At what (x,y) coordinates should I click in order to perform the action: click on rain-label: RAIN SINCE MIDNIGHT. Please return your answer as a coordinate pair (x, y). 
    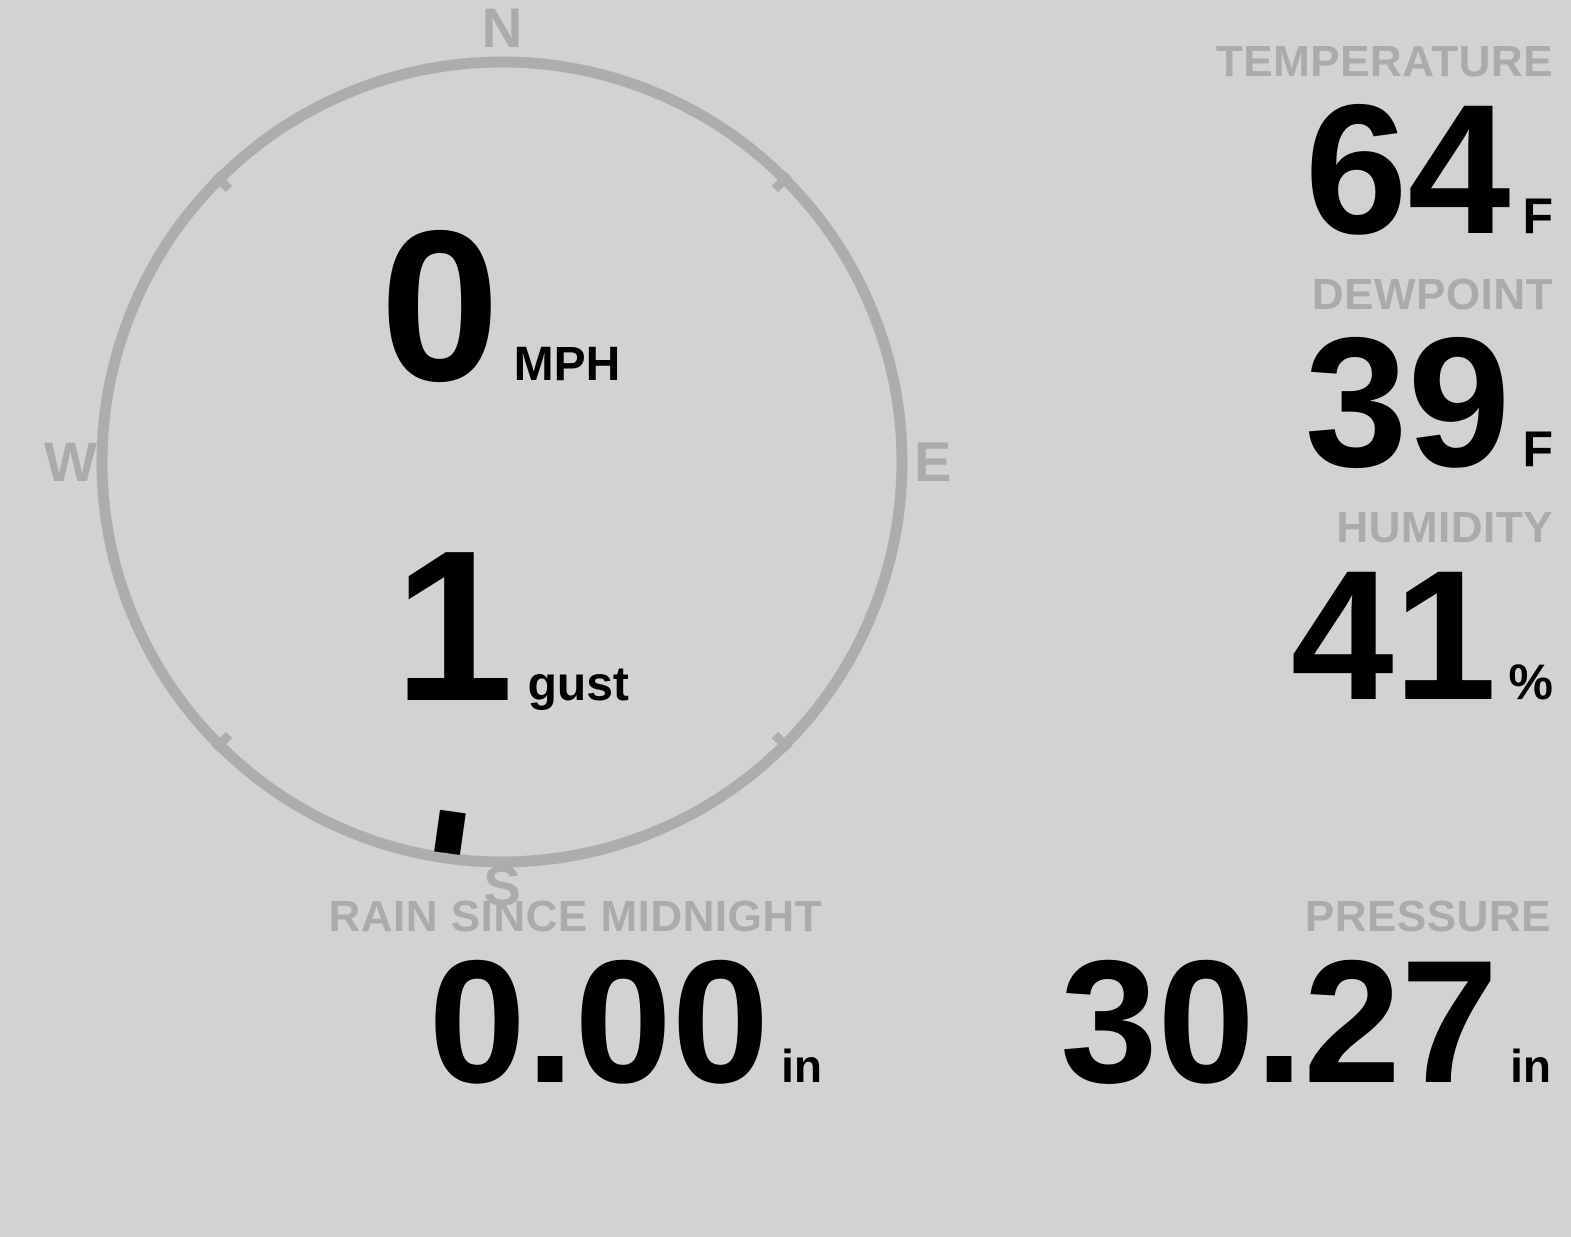
    Looking at the image, I should click on (575, 916).